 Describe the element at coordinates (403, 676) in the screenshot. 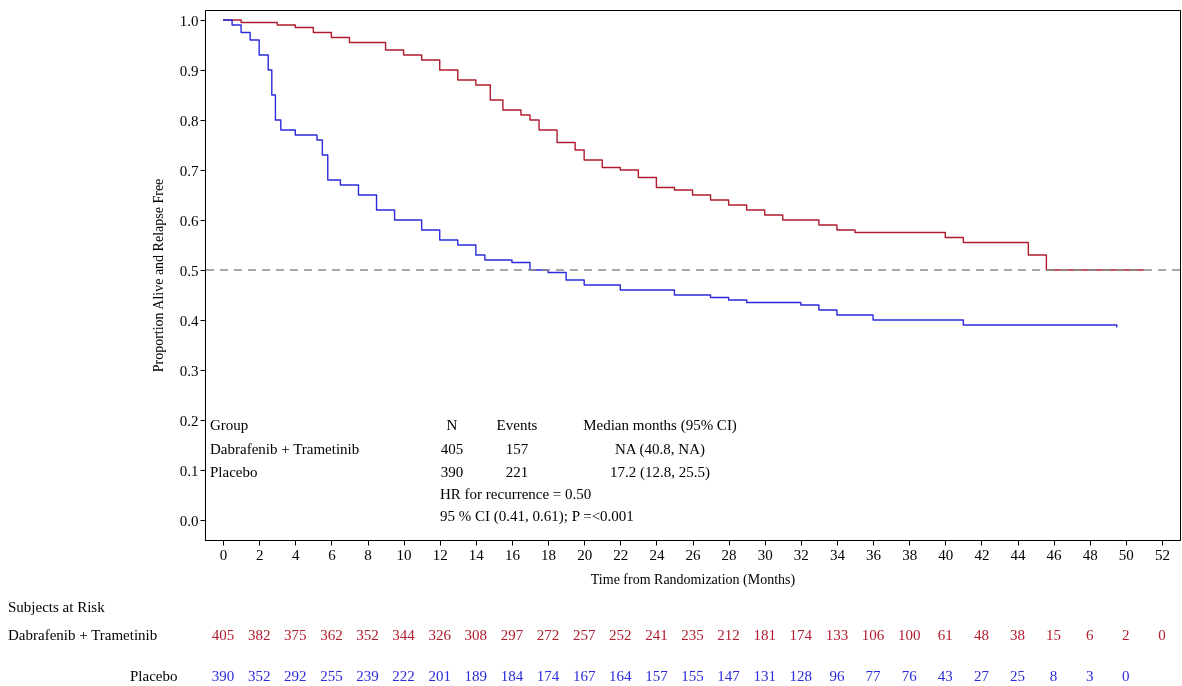

I see `text: 222` at that location.